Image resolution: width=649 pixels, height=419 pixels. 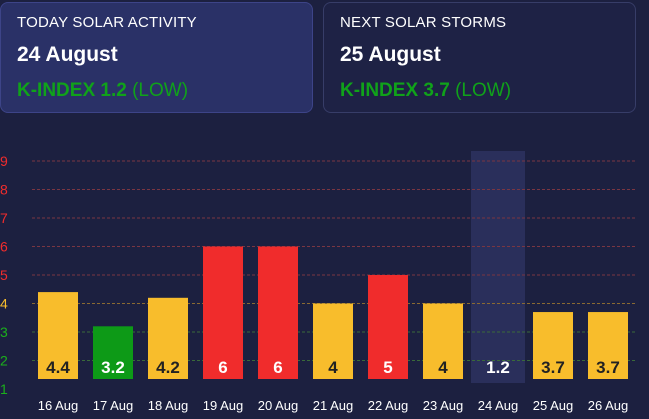 I want to click on x-tick-label: 25 Aug, so click(x=553, y=405).